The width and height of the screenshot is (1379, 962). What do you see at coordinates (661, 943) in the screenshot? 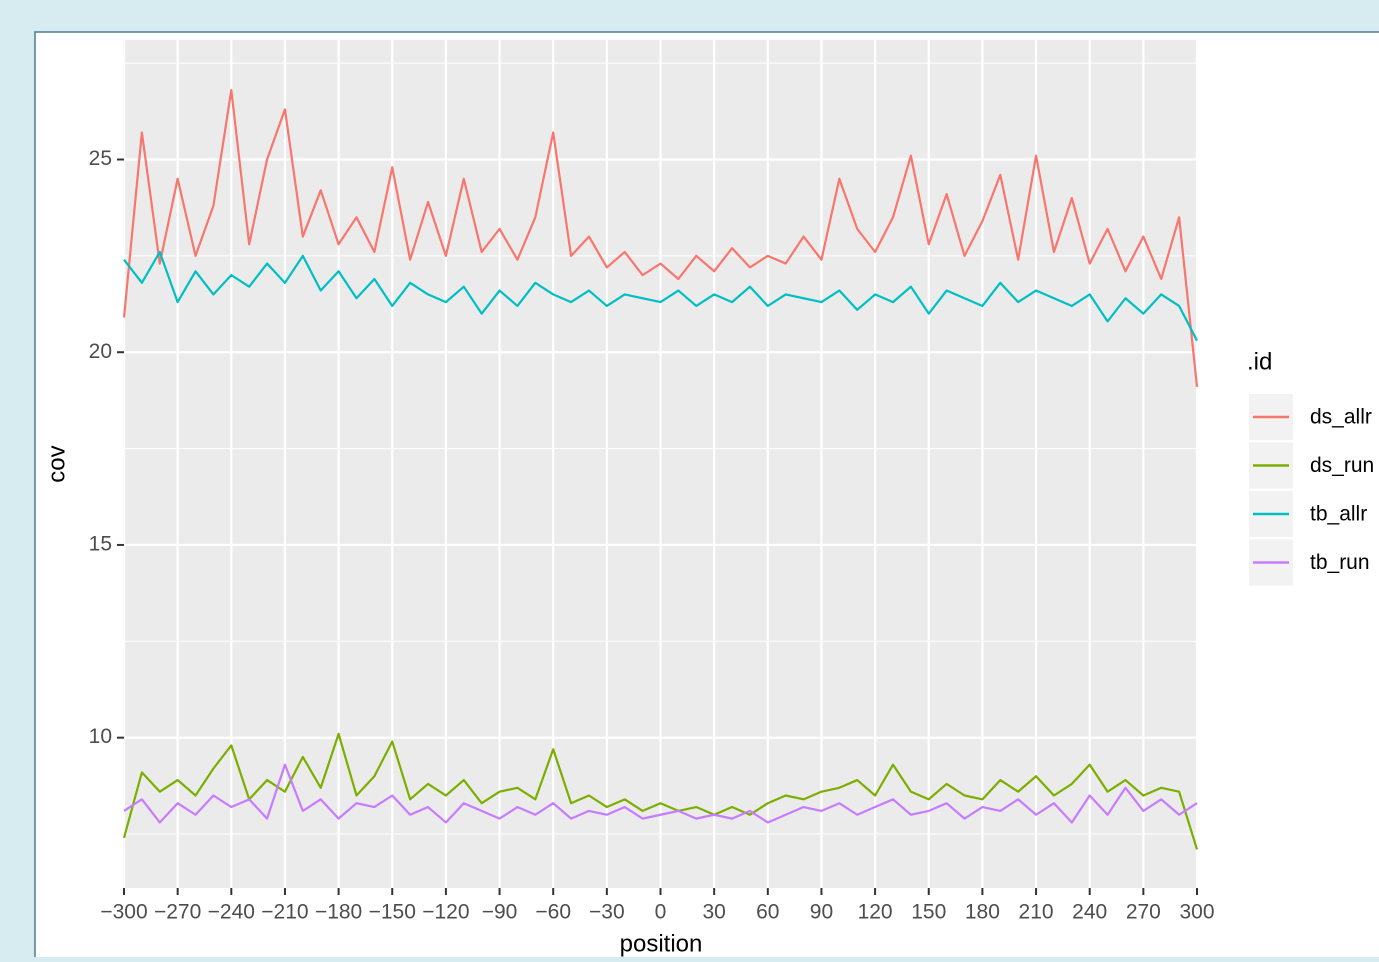
I see `x-axis-title: position` at bounding box center [661, 943].